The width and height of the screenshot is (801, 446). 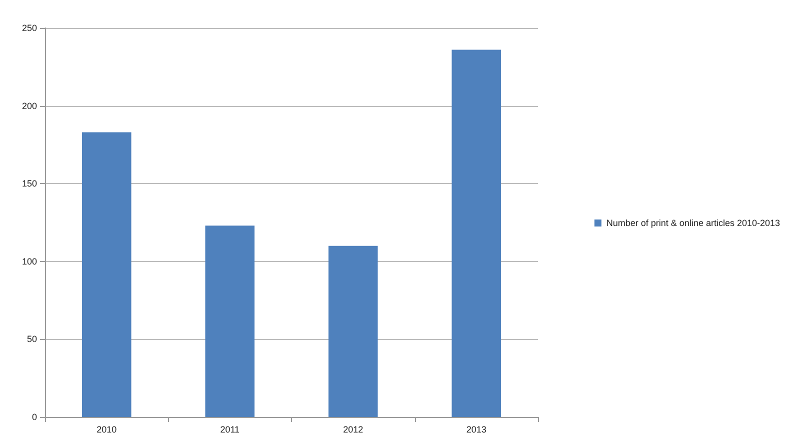 I want to click on x-tick-label: 2013, so click(x=476, y=429).